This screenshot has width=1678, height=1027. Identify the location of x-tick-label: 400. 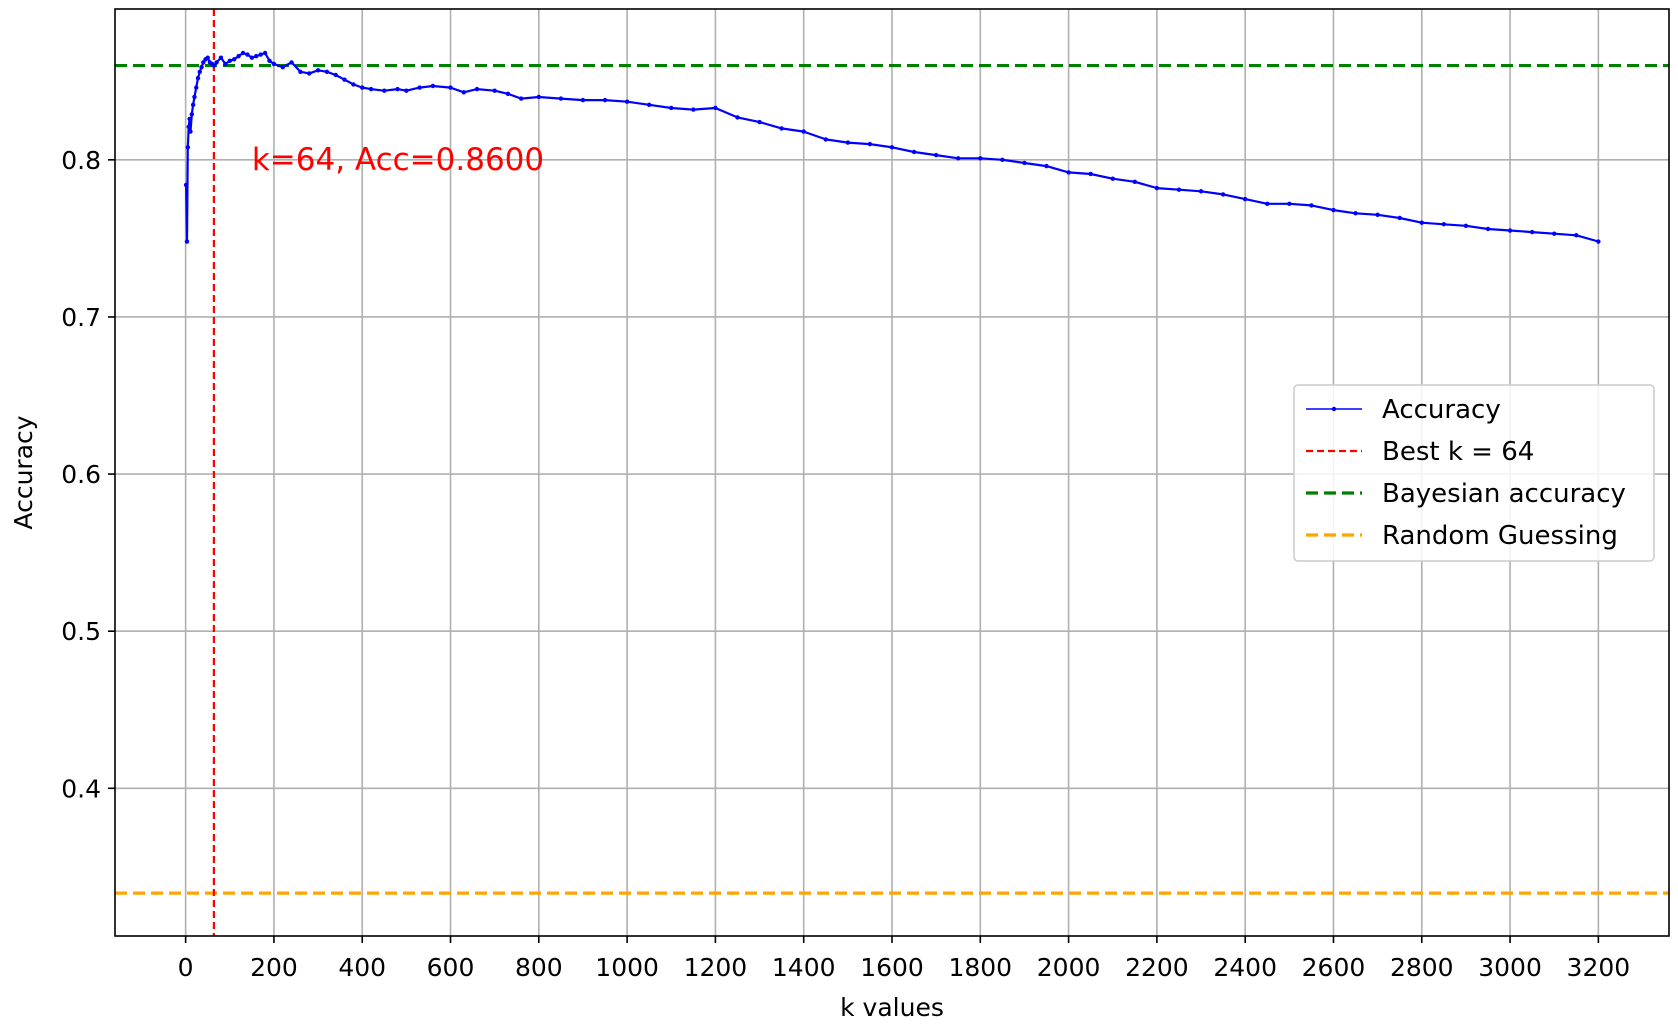
(362, 967).